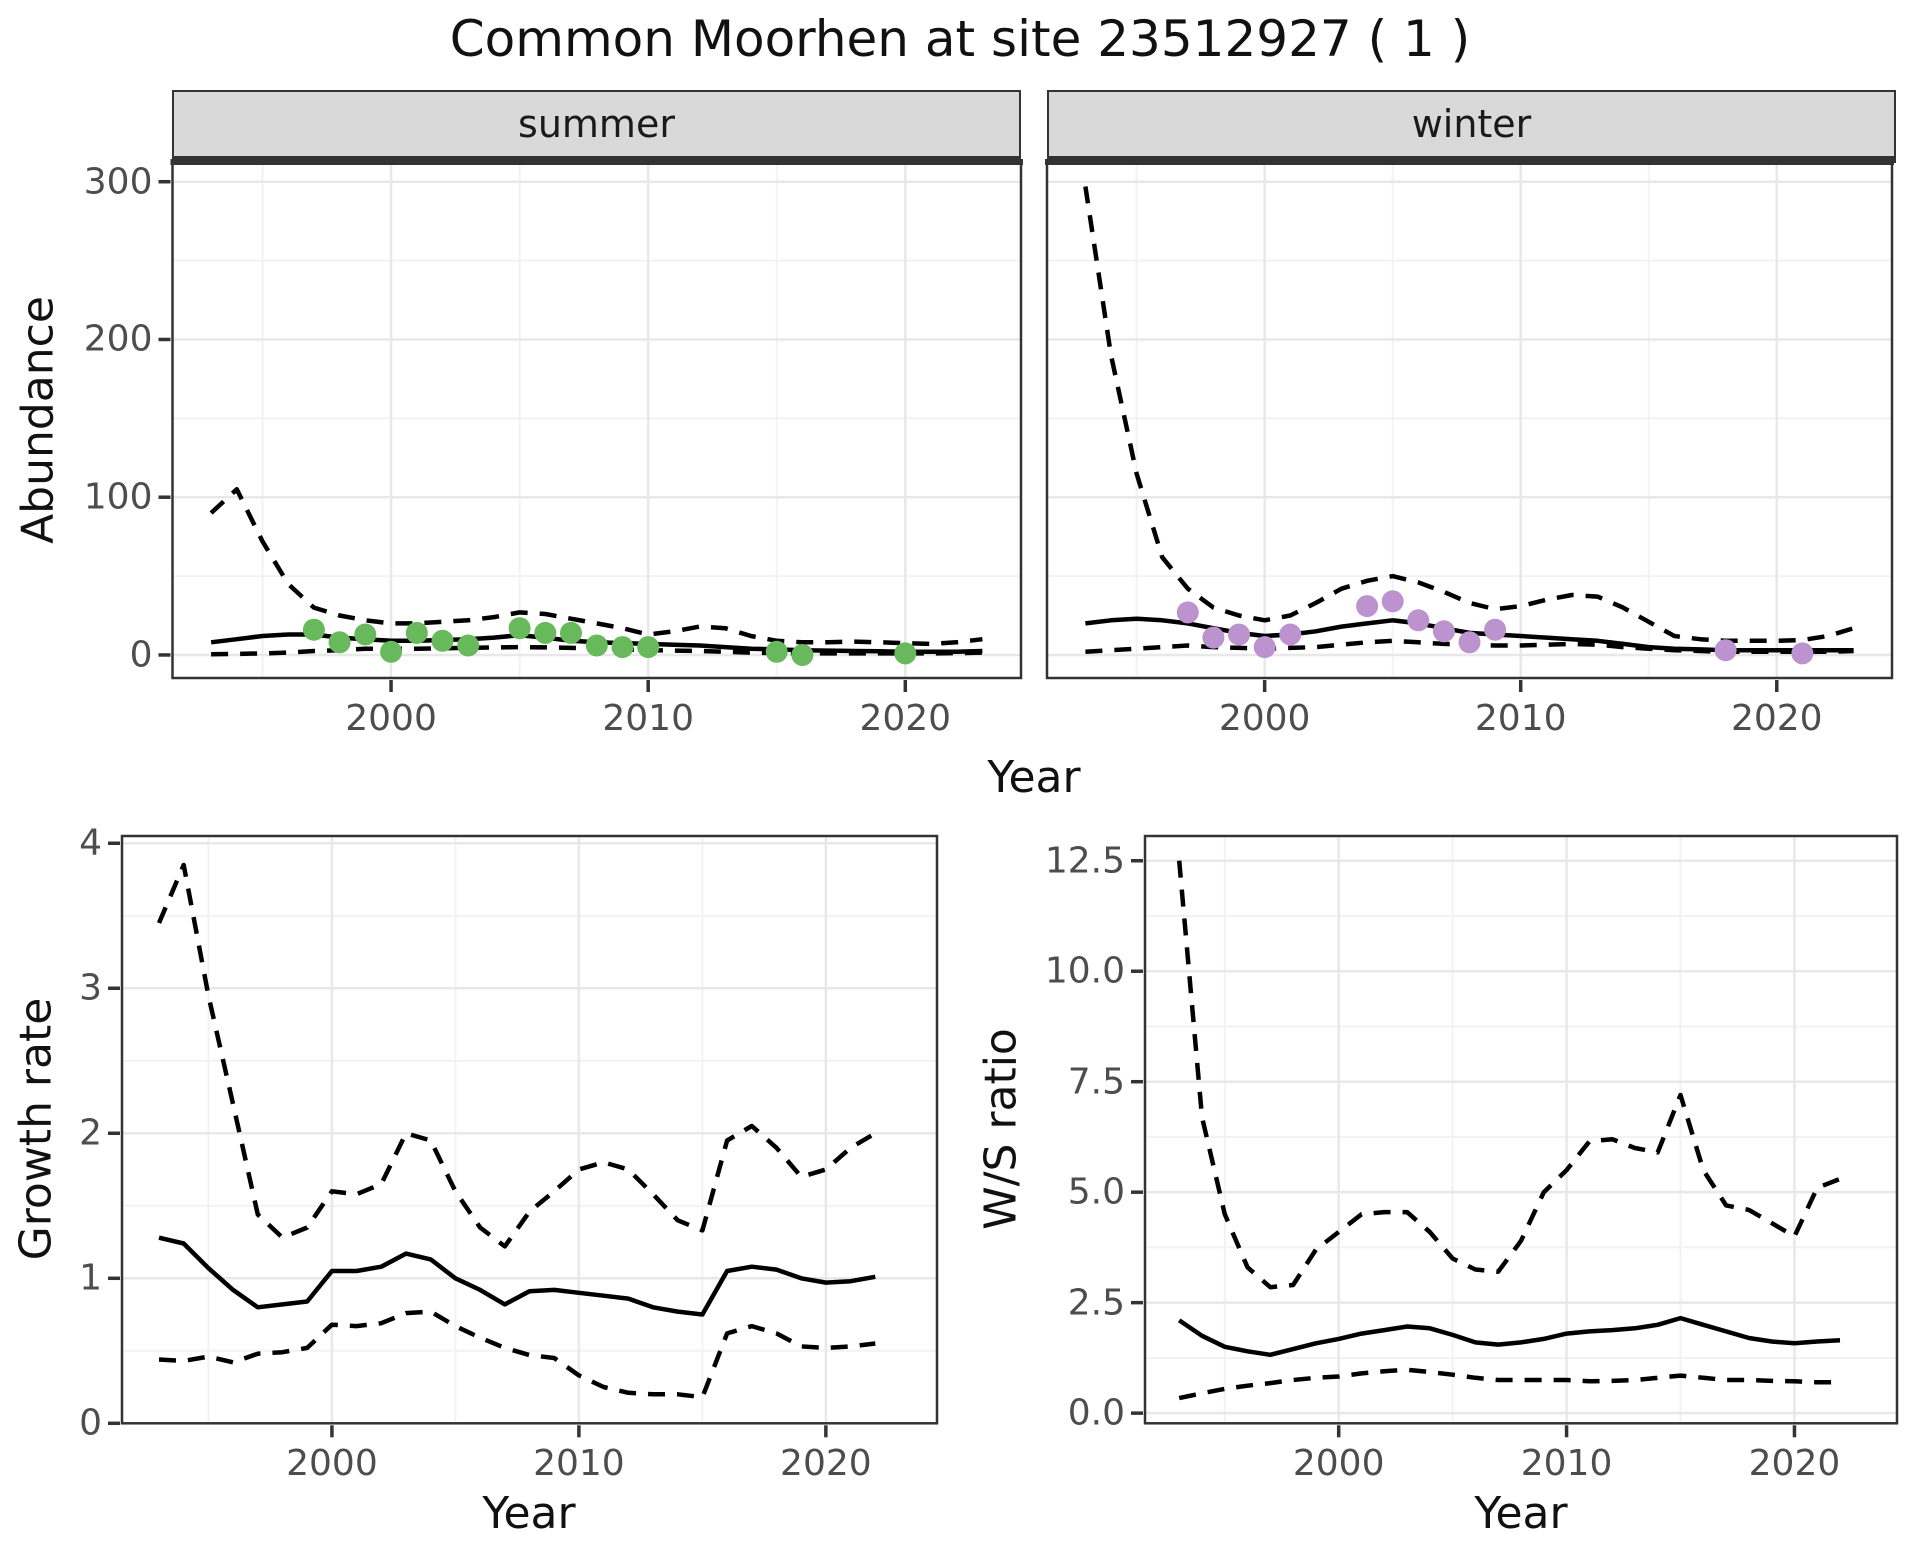 This screenshot has width=1920, height=1560. I want to click on y-tick-label: 10.0, so click(1084, 971).